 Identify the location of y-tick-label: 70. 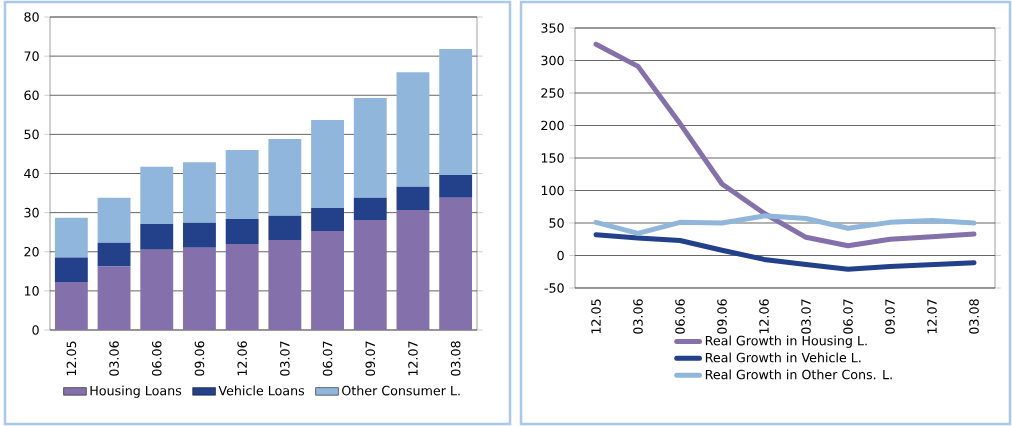
(31, 56).